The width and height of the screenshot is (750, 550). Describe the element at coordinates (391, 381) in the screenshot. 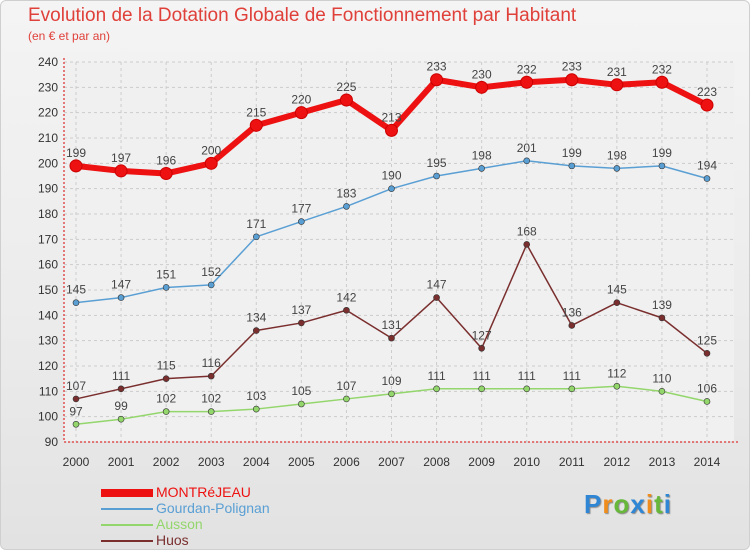

I see `data-label: 109` at that location.